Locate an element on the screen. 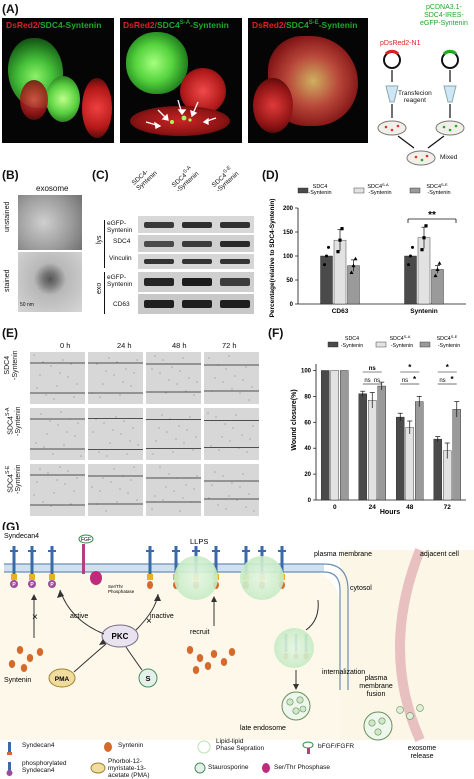  x-tick-label: 0 is located at coordinates (335, 507).